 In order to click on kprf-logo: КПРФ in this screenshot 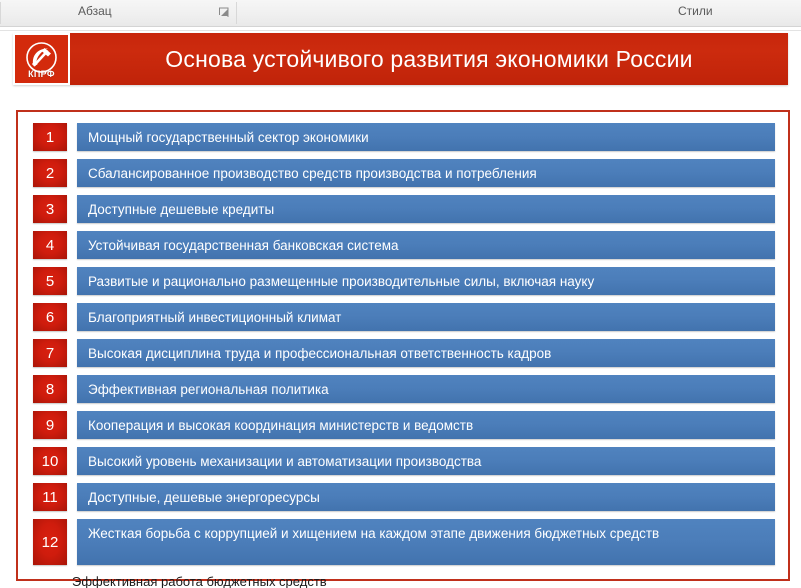, I will do `click(41, 59)`.